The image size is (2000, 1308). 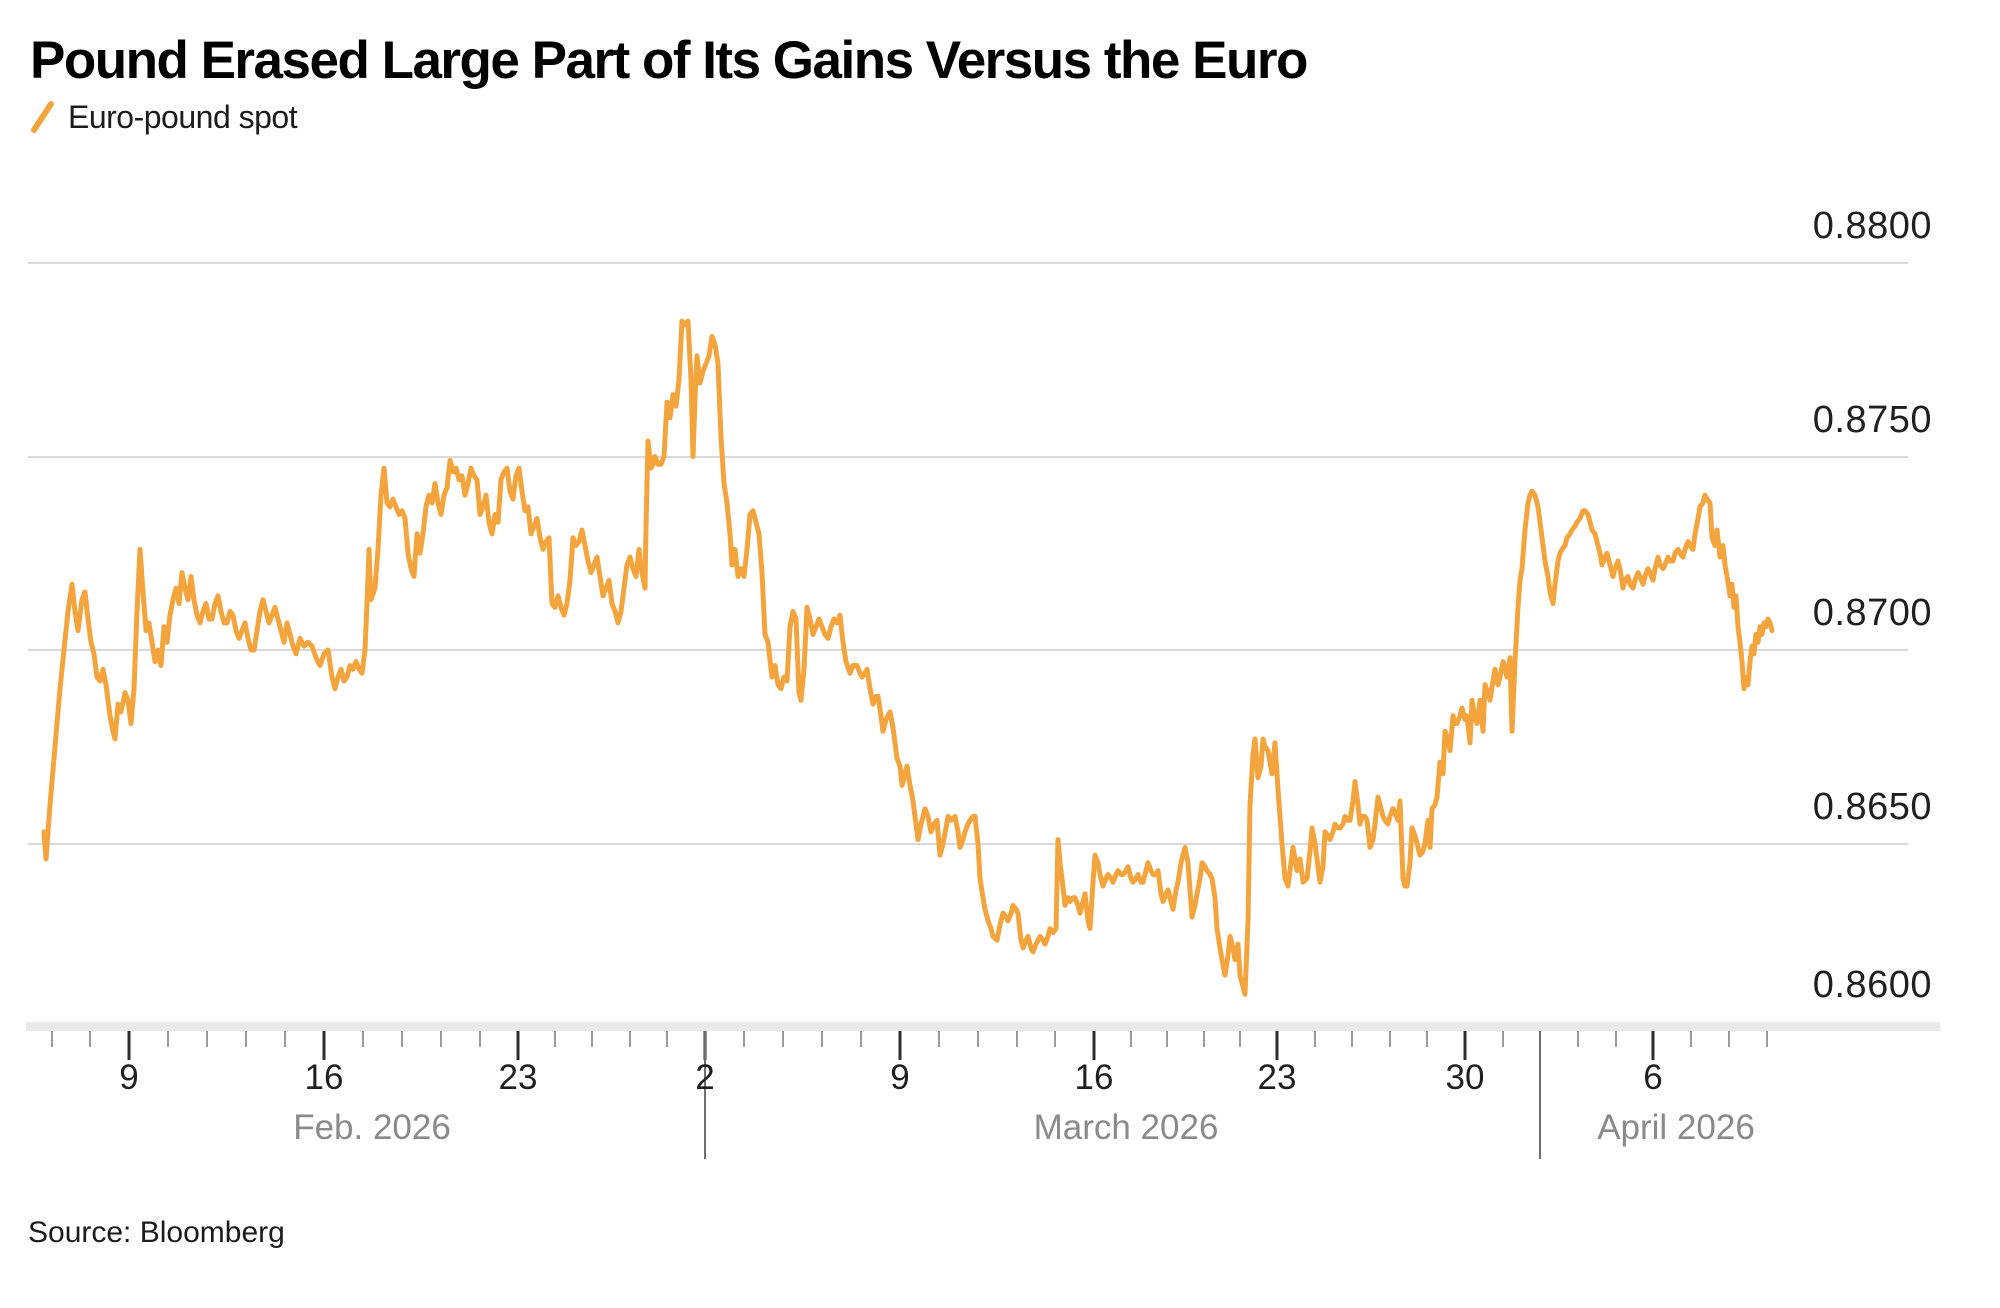 I want to click on y-axis-label: 0.8700, so click(x=1872, y=613).